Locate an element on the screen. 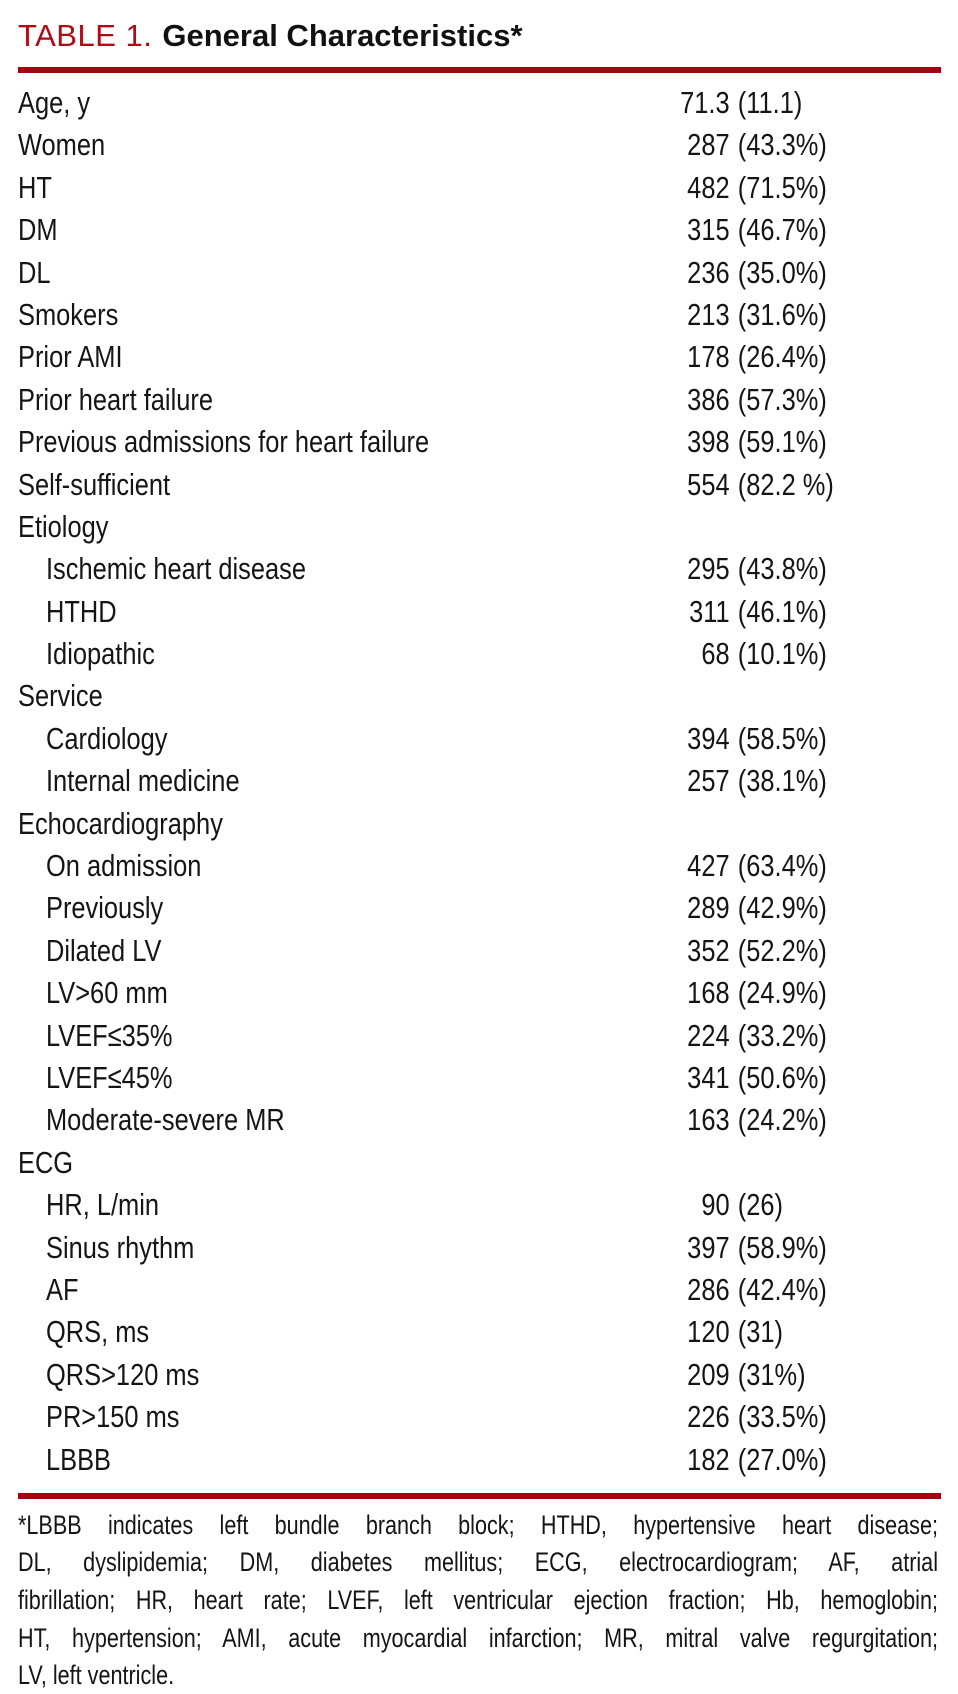  row-value-number: 554 is located at coordinates (708, 484).